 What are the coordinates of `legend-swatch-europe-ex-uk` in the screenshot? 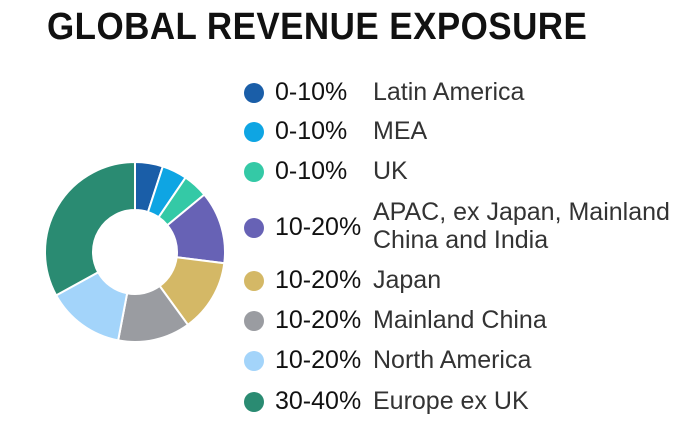 It's located at (254, 401).